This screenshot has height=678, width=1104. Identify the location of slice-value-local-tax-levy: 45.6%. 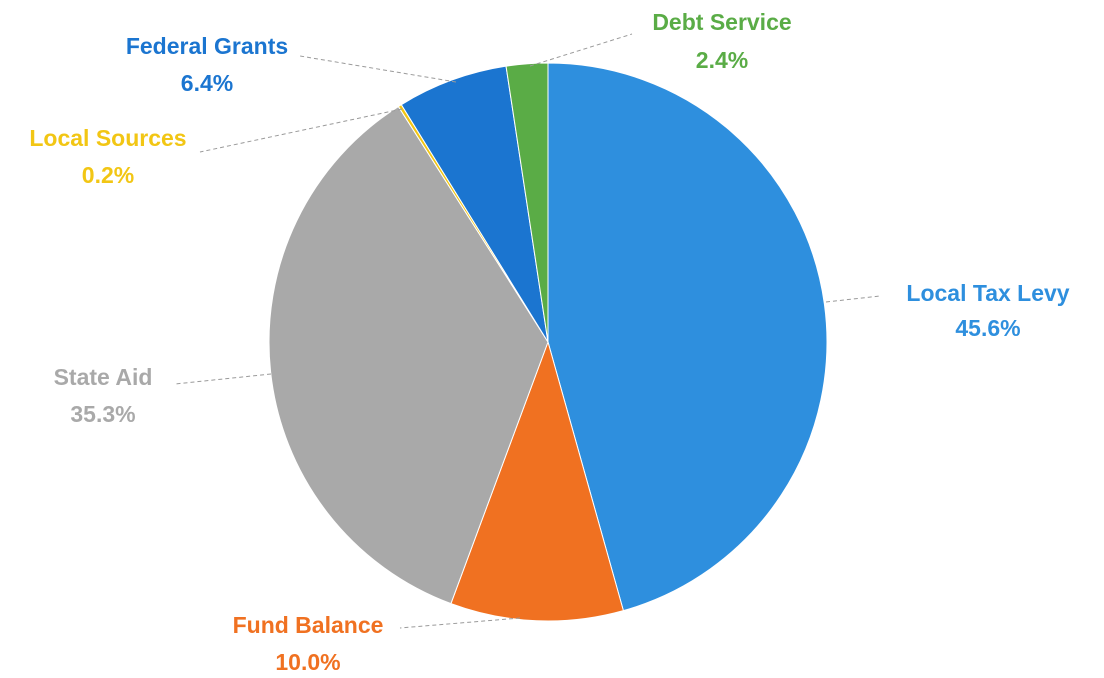
(987, 328).